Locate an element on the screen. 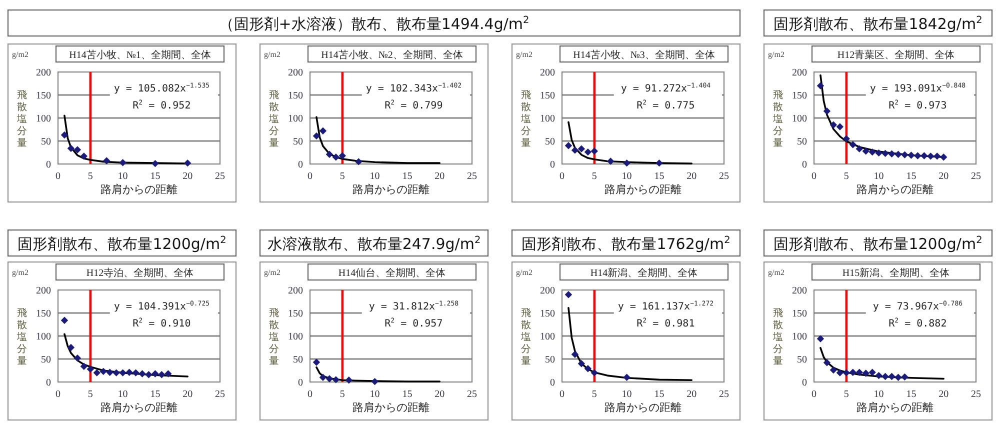  chart-title: H14苫小牧、№3、全期間、全体 is located at coordinates (644, 55).